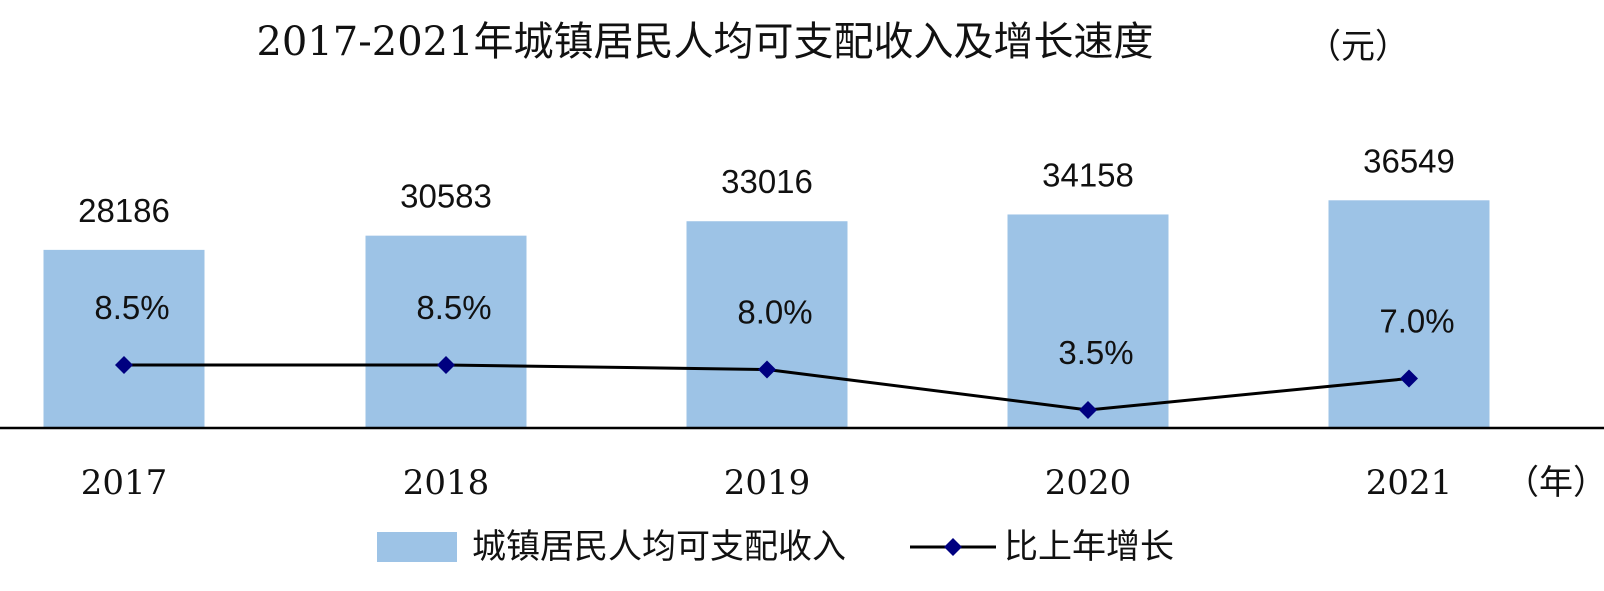 The width and height of the screenshot is (1604, 591). I want to click on bar-value-label-2019: 33016, so click(767, 181).